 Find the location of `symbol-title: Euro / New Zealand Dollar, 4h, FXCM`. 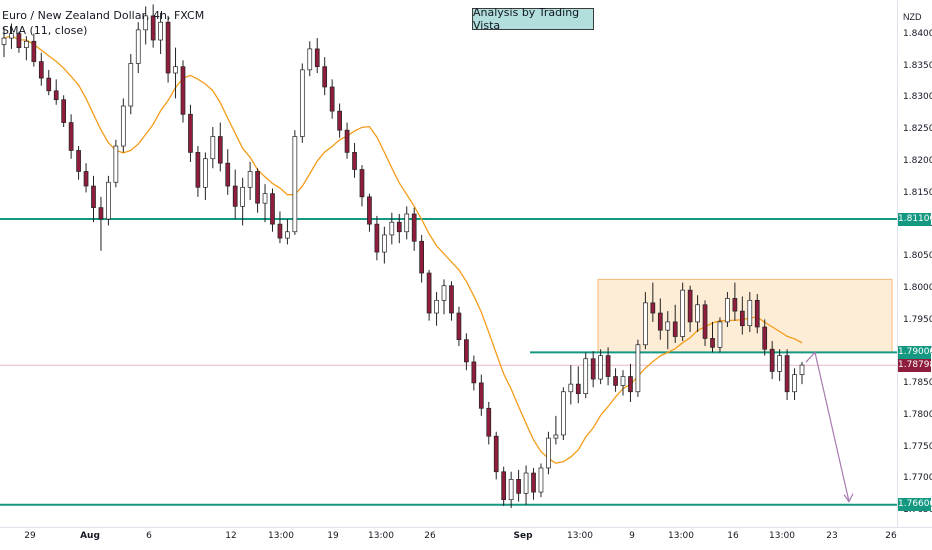

symbol-title: Euro / New Zealand Dollar, 4h, FXCM is located at coordinates (103, 15).